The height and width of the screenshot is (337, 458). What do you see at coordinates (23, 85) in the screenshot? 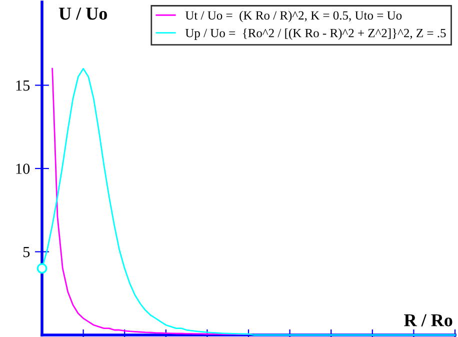
I see `y-tick-label: 15` at bounding box center [23, 85].